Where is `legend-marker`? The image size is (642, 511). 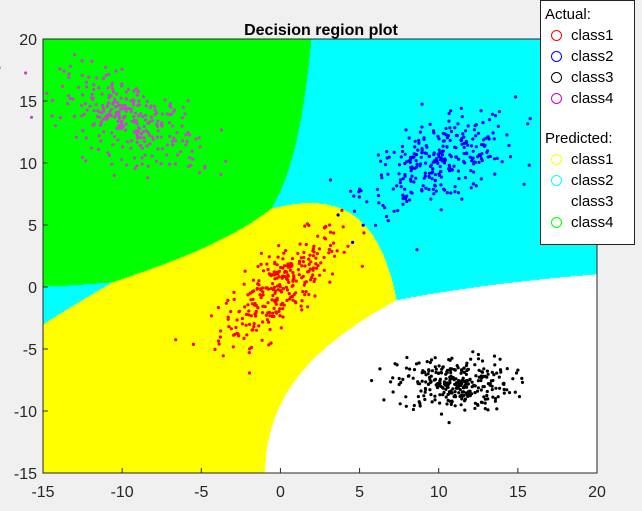
legend-marker is located at coordinates (556, 98).